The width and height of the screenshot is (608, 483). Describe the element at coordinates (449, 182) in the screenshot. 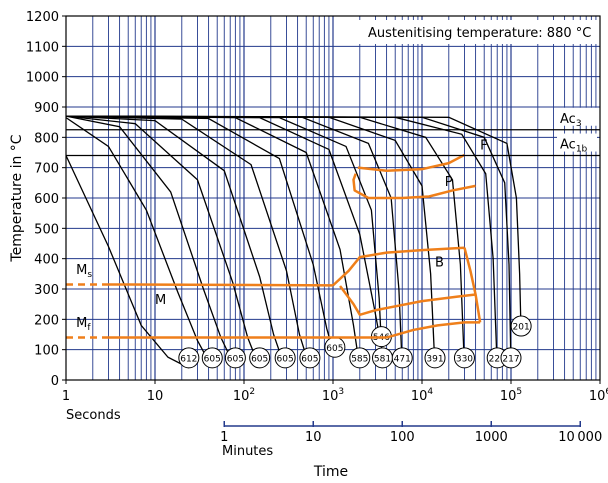

I see `phase-label: P` at that location.